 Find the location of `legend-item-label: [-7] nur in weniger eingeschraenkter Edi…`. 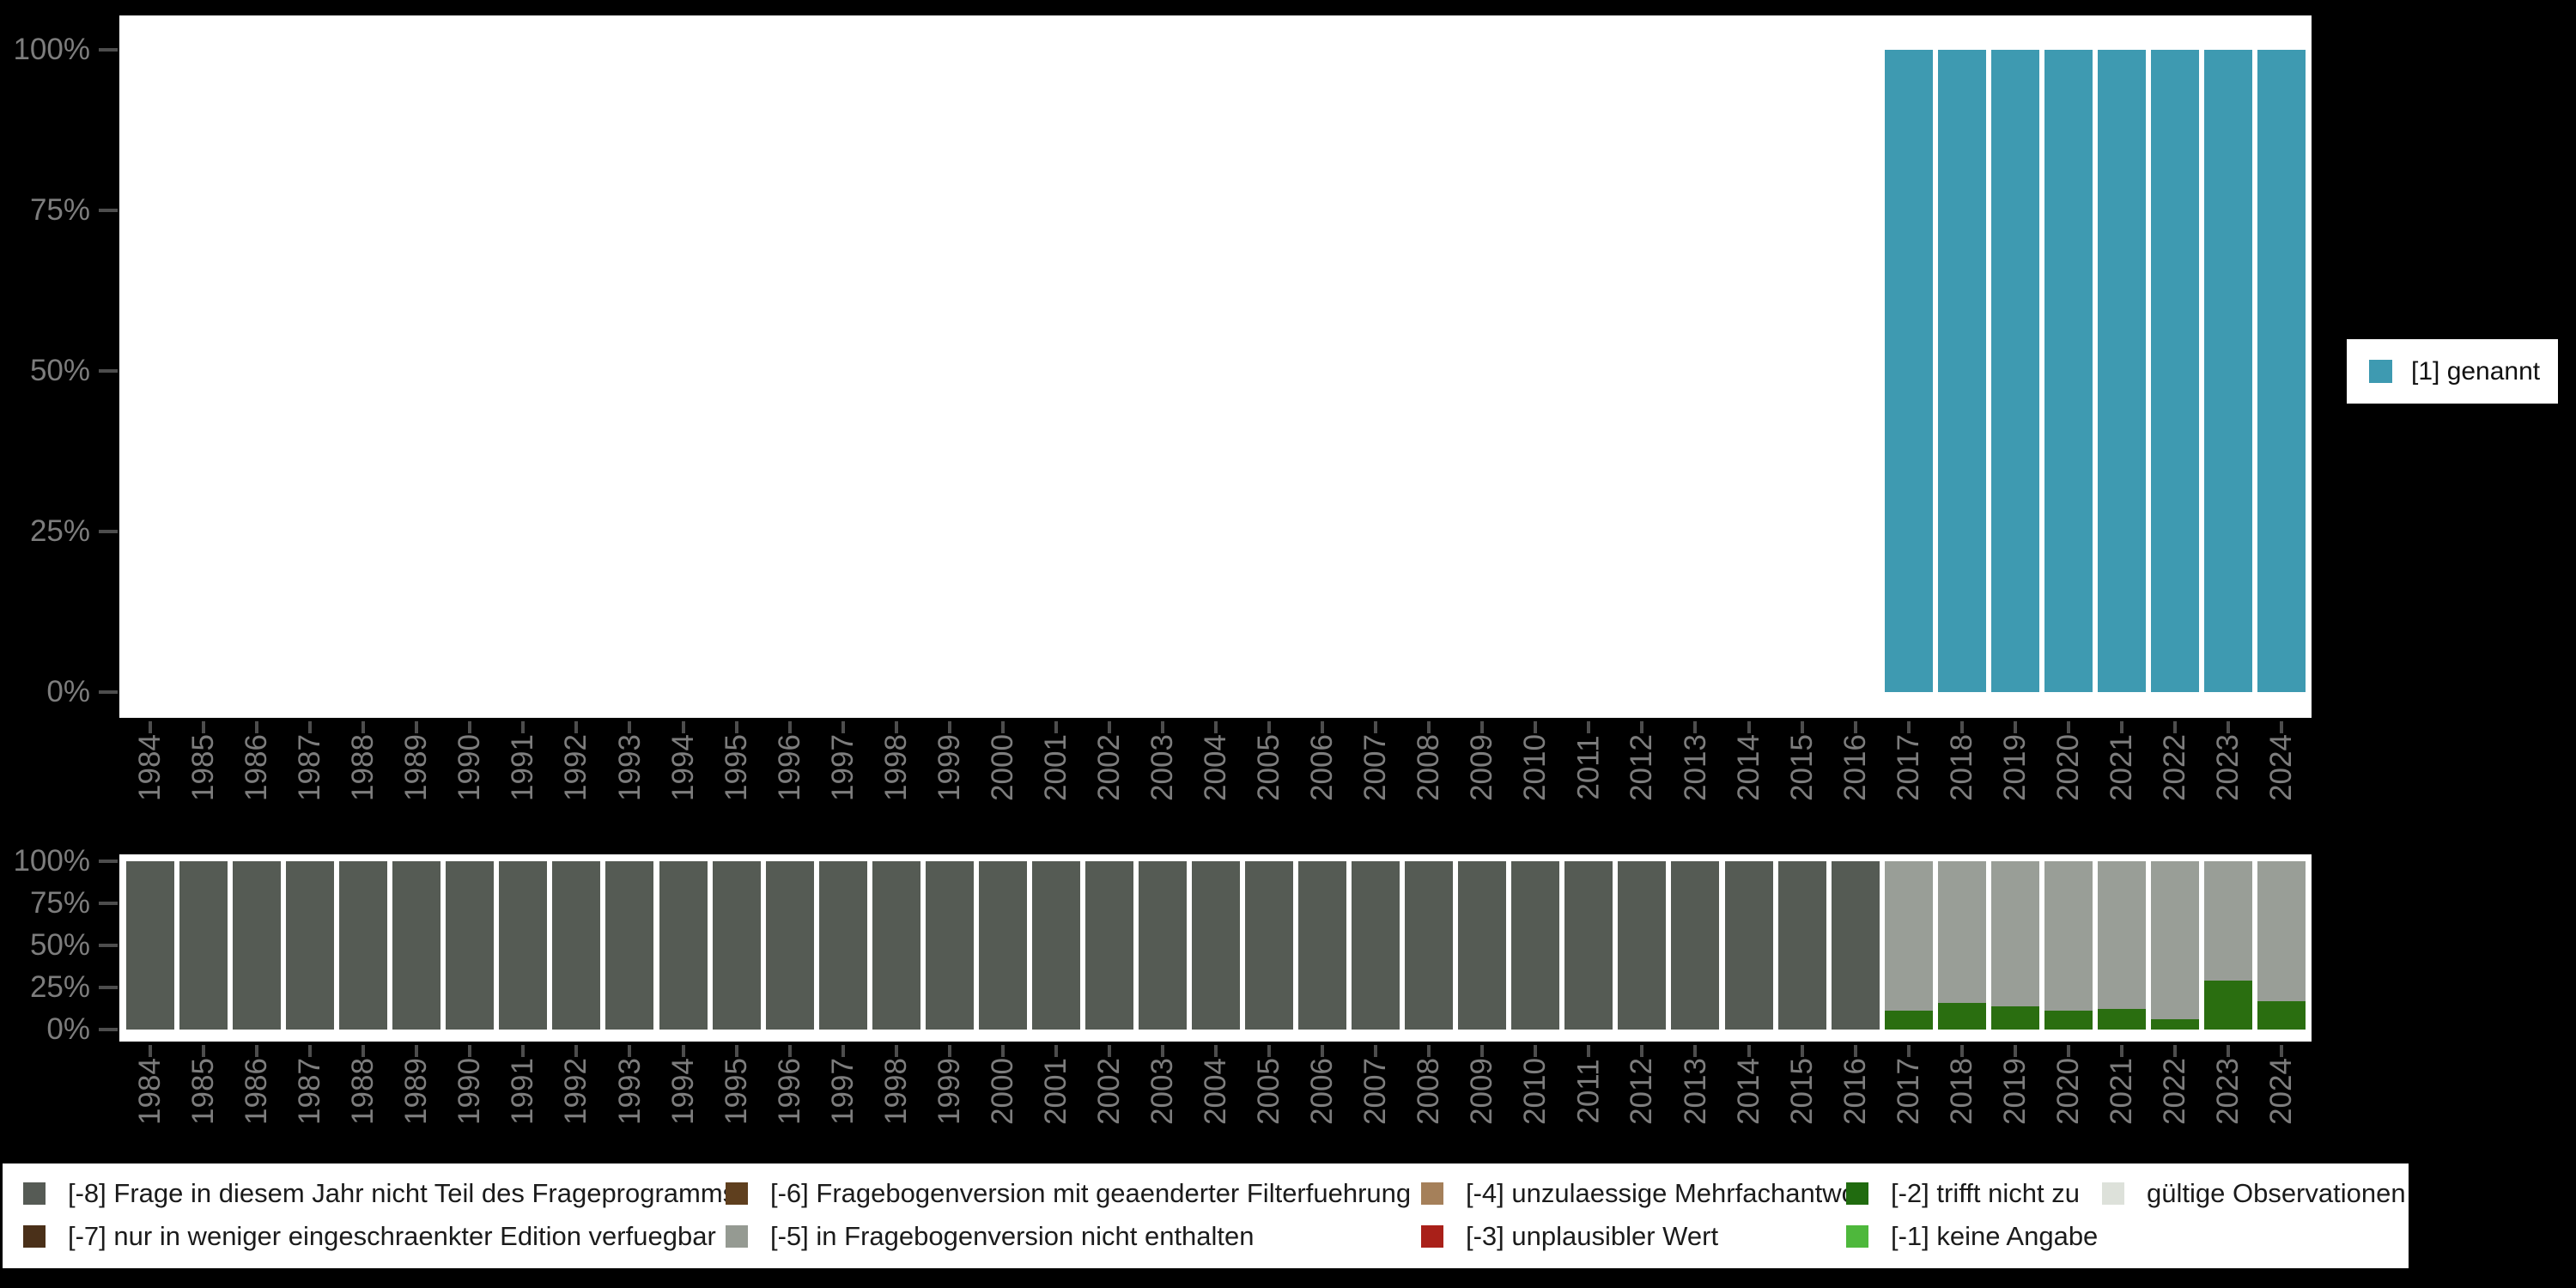

legend-item-label: [-7] nur in weniger eingeschraenkter Edi… is located at coordinates (392, 1236).